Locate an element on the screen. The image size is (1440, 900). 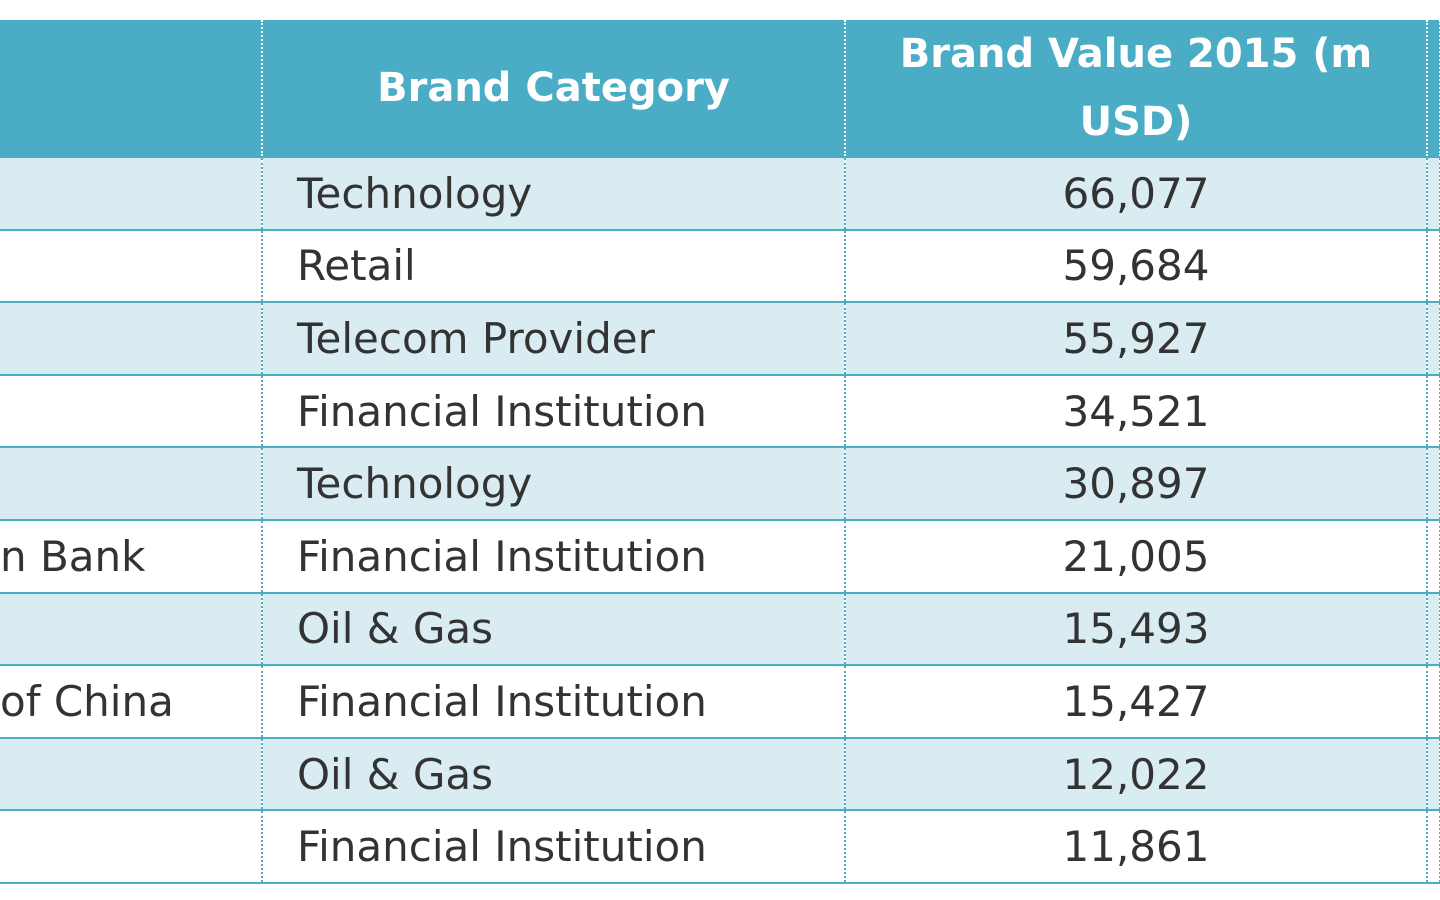
brand-value-cell: 34,521 is located at coordinates (1136, 410).